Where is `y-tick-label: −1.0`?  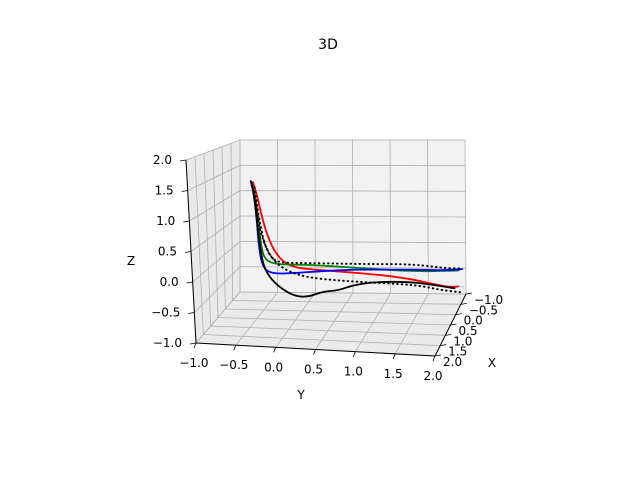 y-tick-label: −1.0 is located at coordinates (193, 363).